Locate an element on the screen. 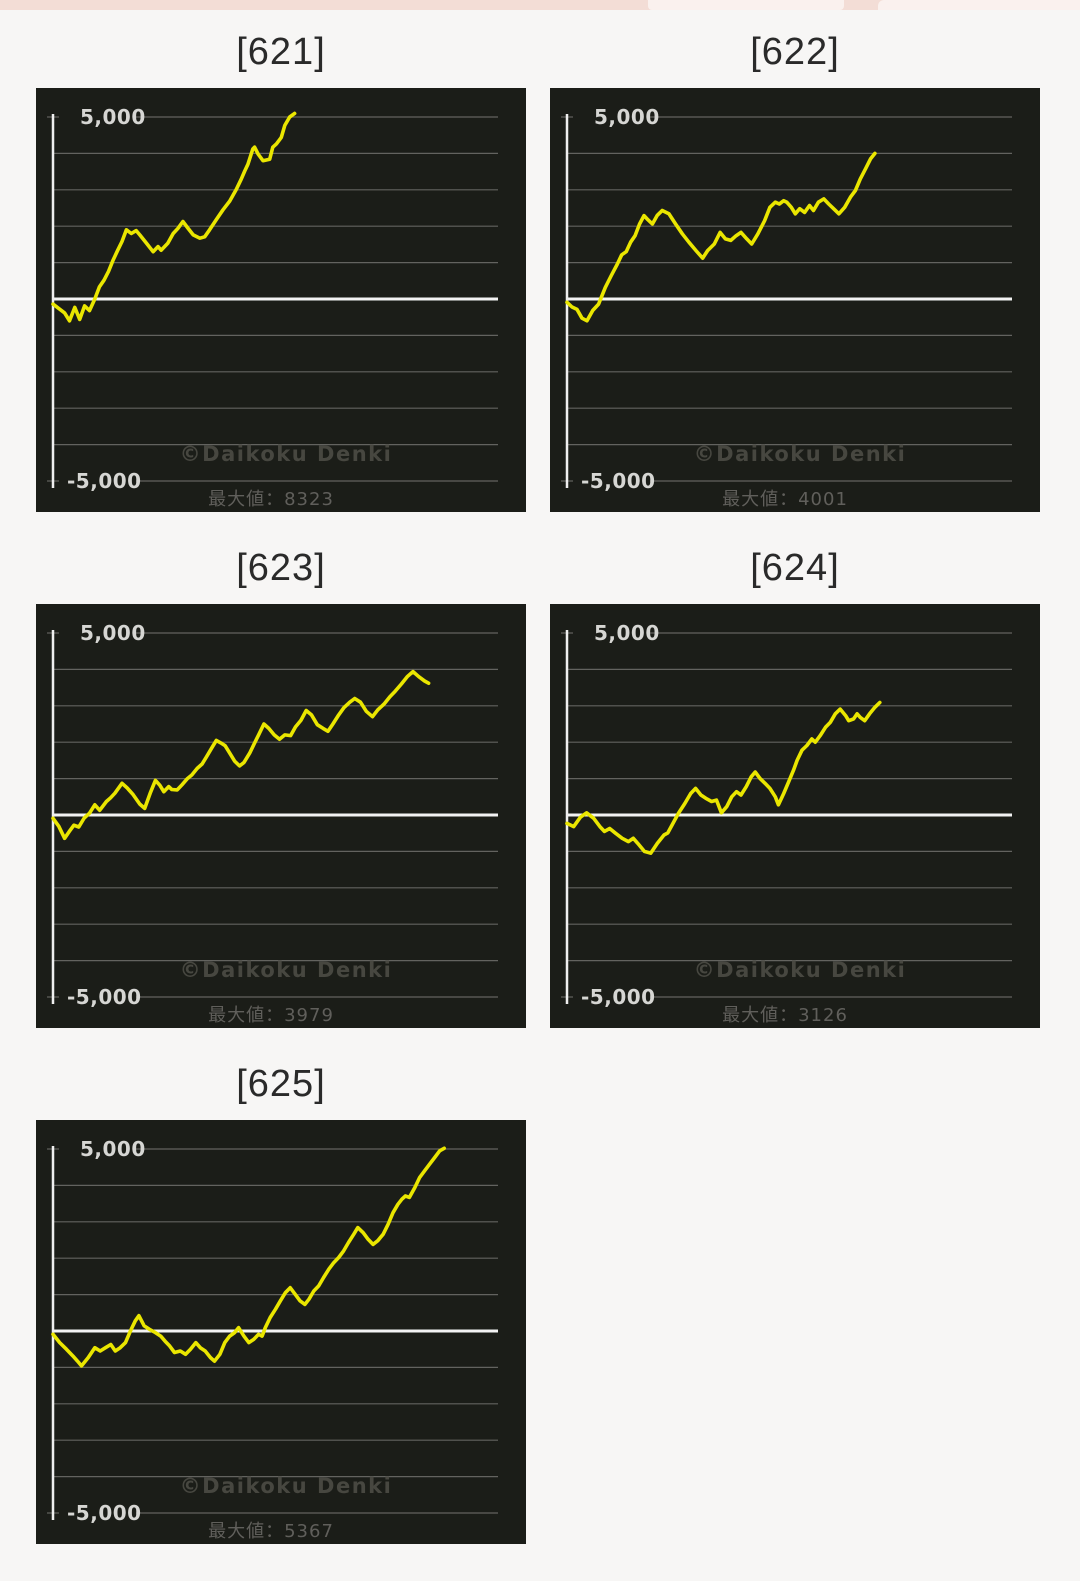 Image resolution: width=1080 pixels, height=1581 pixels. chart-title: [624] is located at coordinates (795, 568).